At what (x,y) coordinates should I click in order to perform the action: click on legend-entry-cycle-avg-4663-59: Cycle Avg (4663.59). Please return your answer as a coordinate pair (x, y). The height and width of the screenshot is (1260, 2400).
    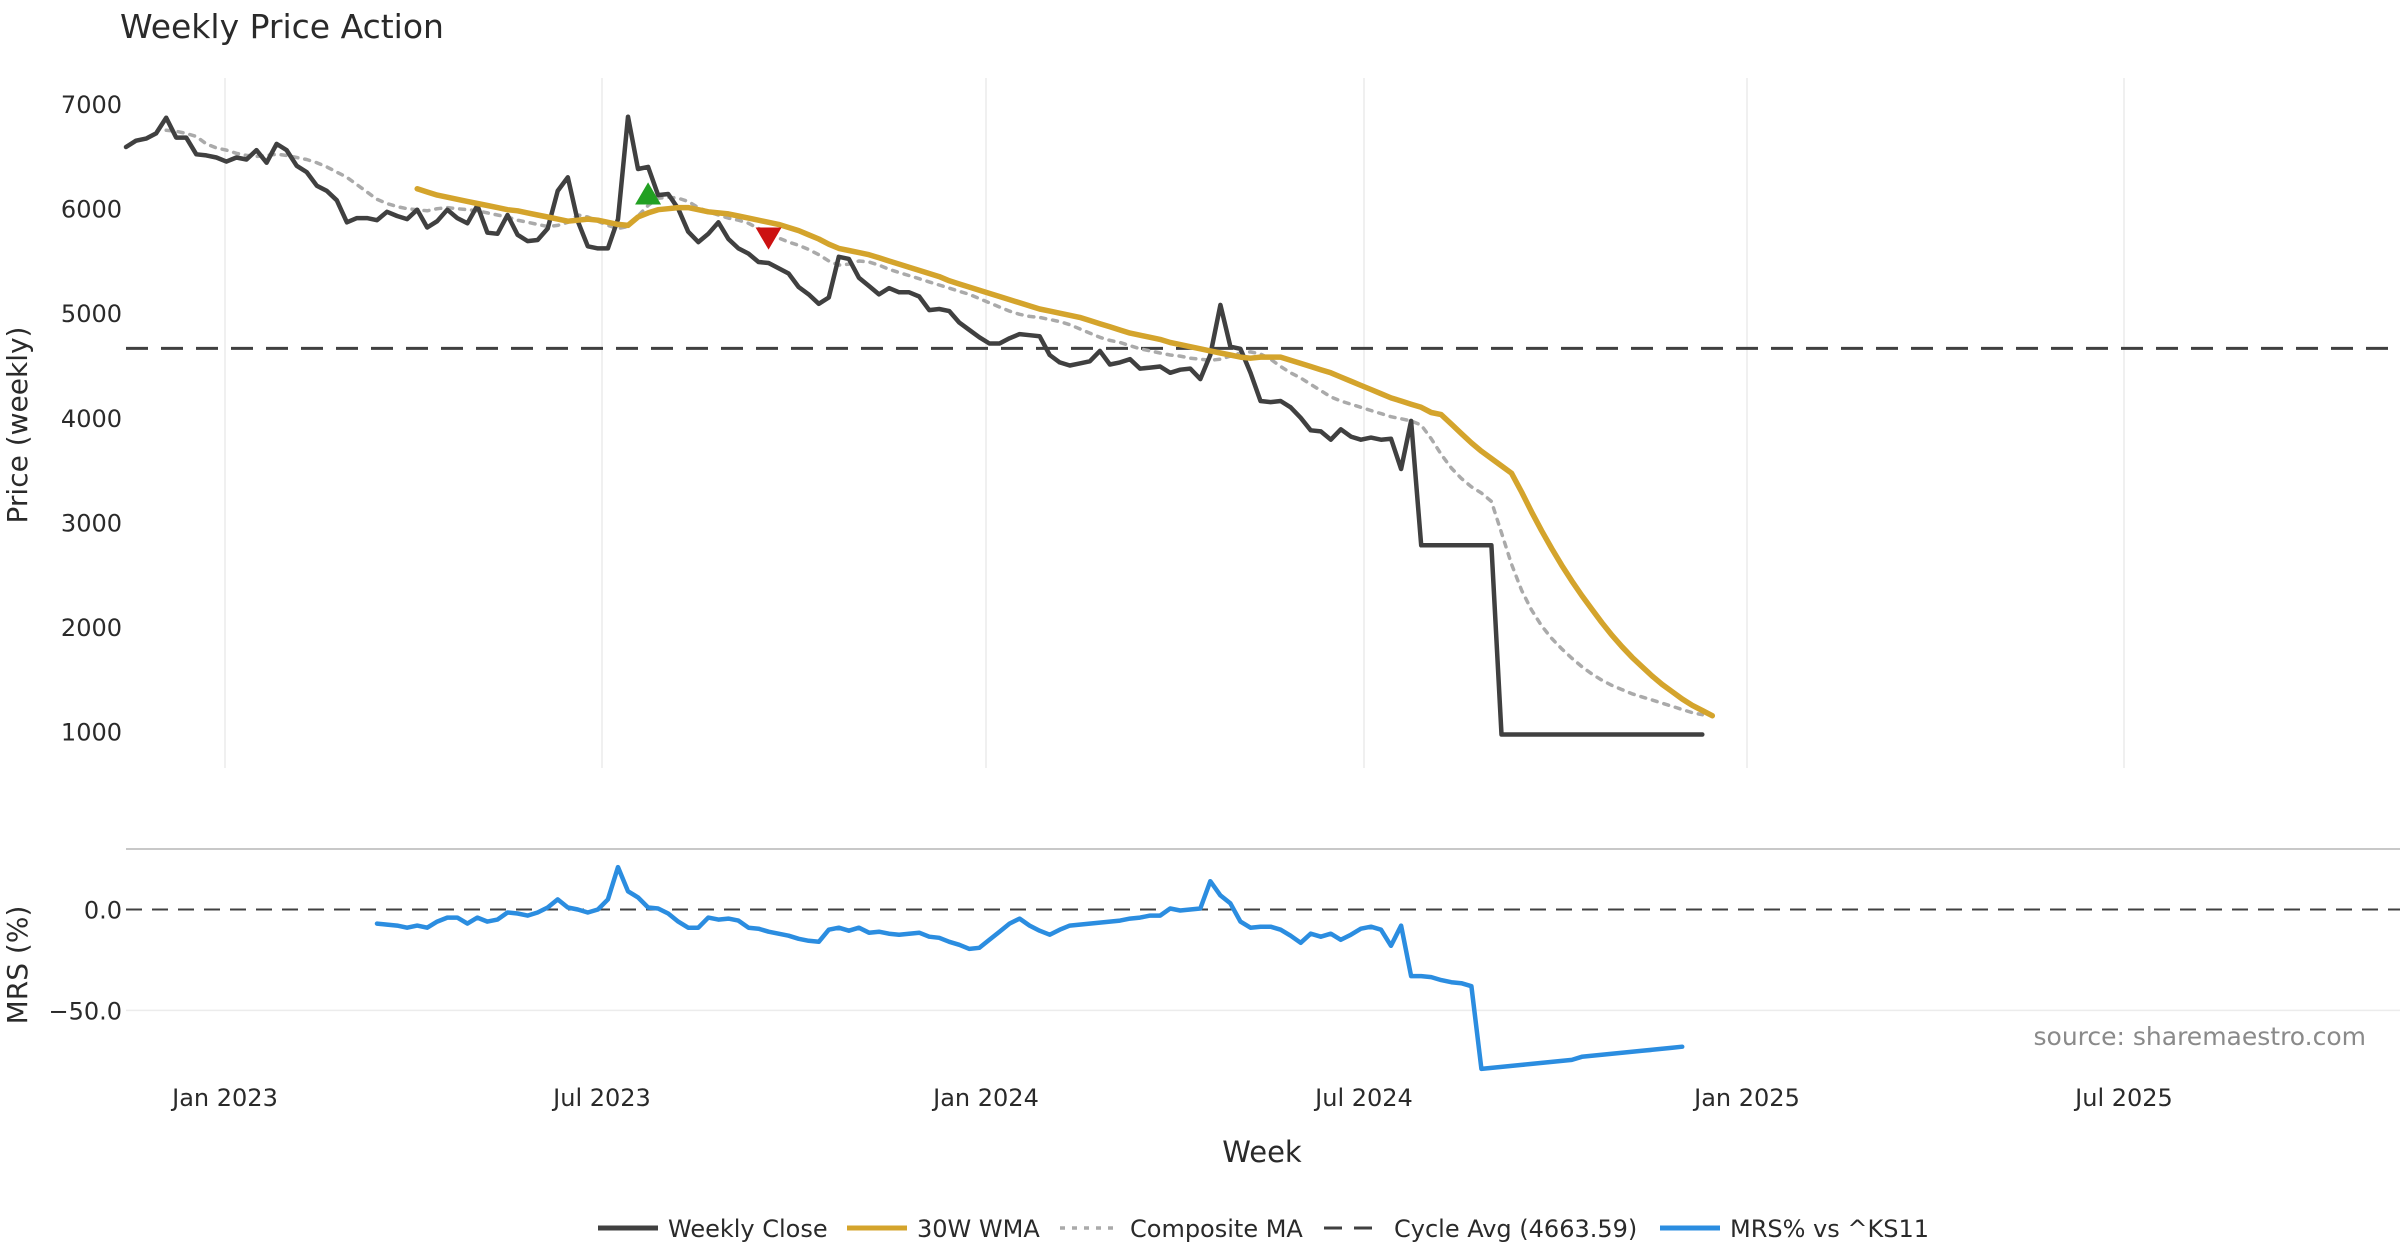
    Looking at the image, I should click on (1480, 1229).